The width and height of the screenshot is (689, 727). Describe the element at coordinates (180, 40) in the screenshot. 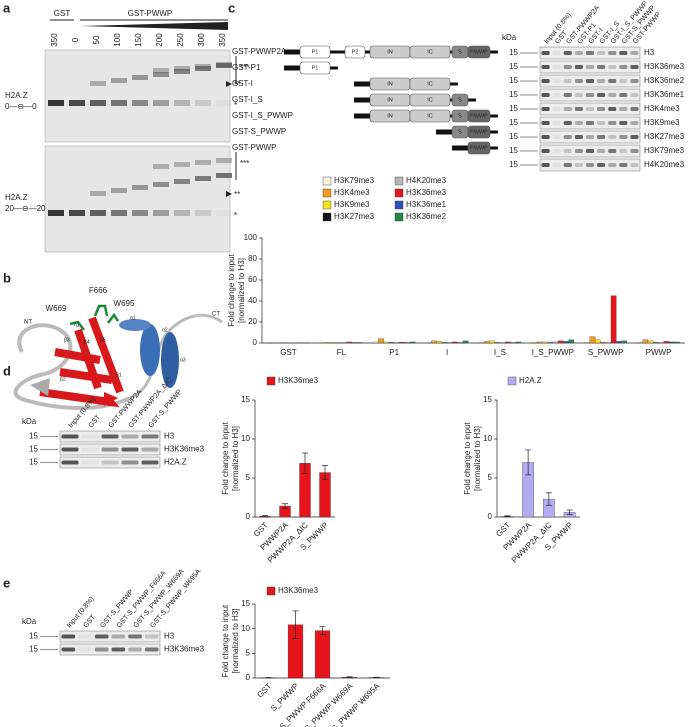

I see `lane-label: 250` at that location.